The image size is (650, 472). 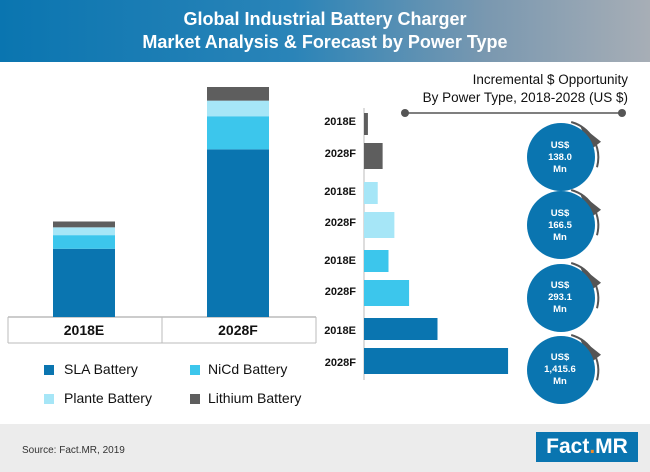 What do you see at coordinates (560, 237) in the screenshot?
I see `opportunity-plante-unit: Mn` at bounding box center [560, 237].